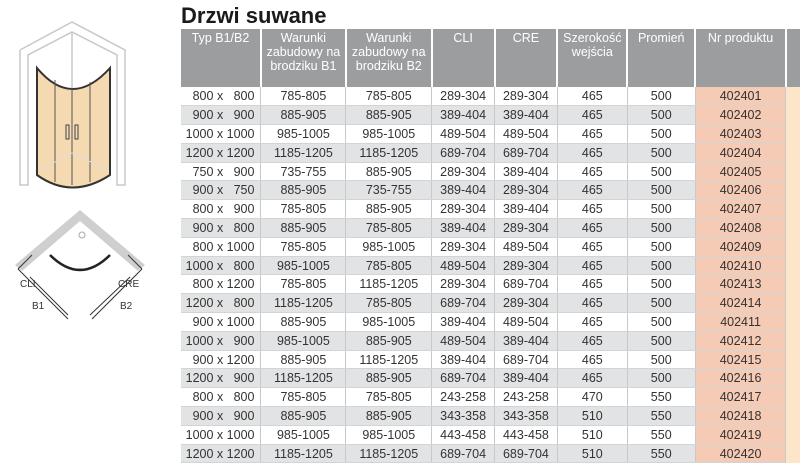  I want to click on column-header-entry-width: Szerokość wejścia, so click(593, 58).